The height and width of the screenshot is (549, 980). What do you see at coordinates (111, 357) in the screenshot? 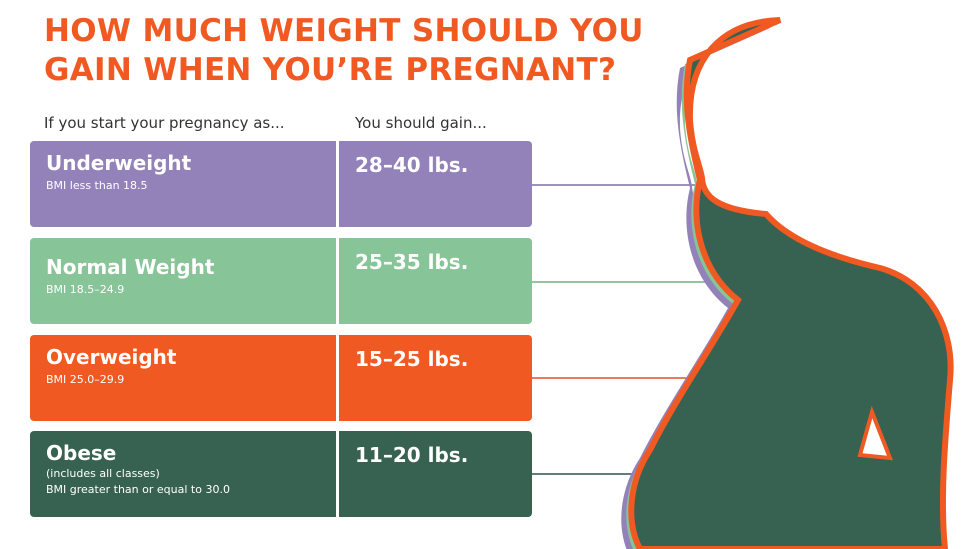
I see `category-label: Overweight` at bounding box center [111, 357].